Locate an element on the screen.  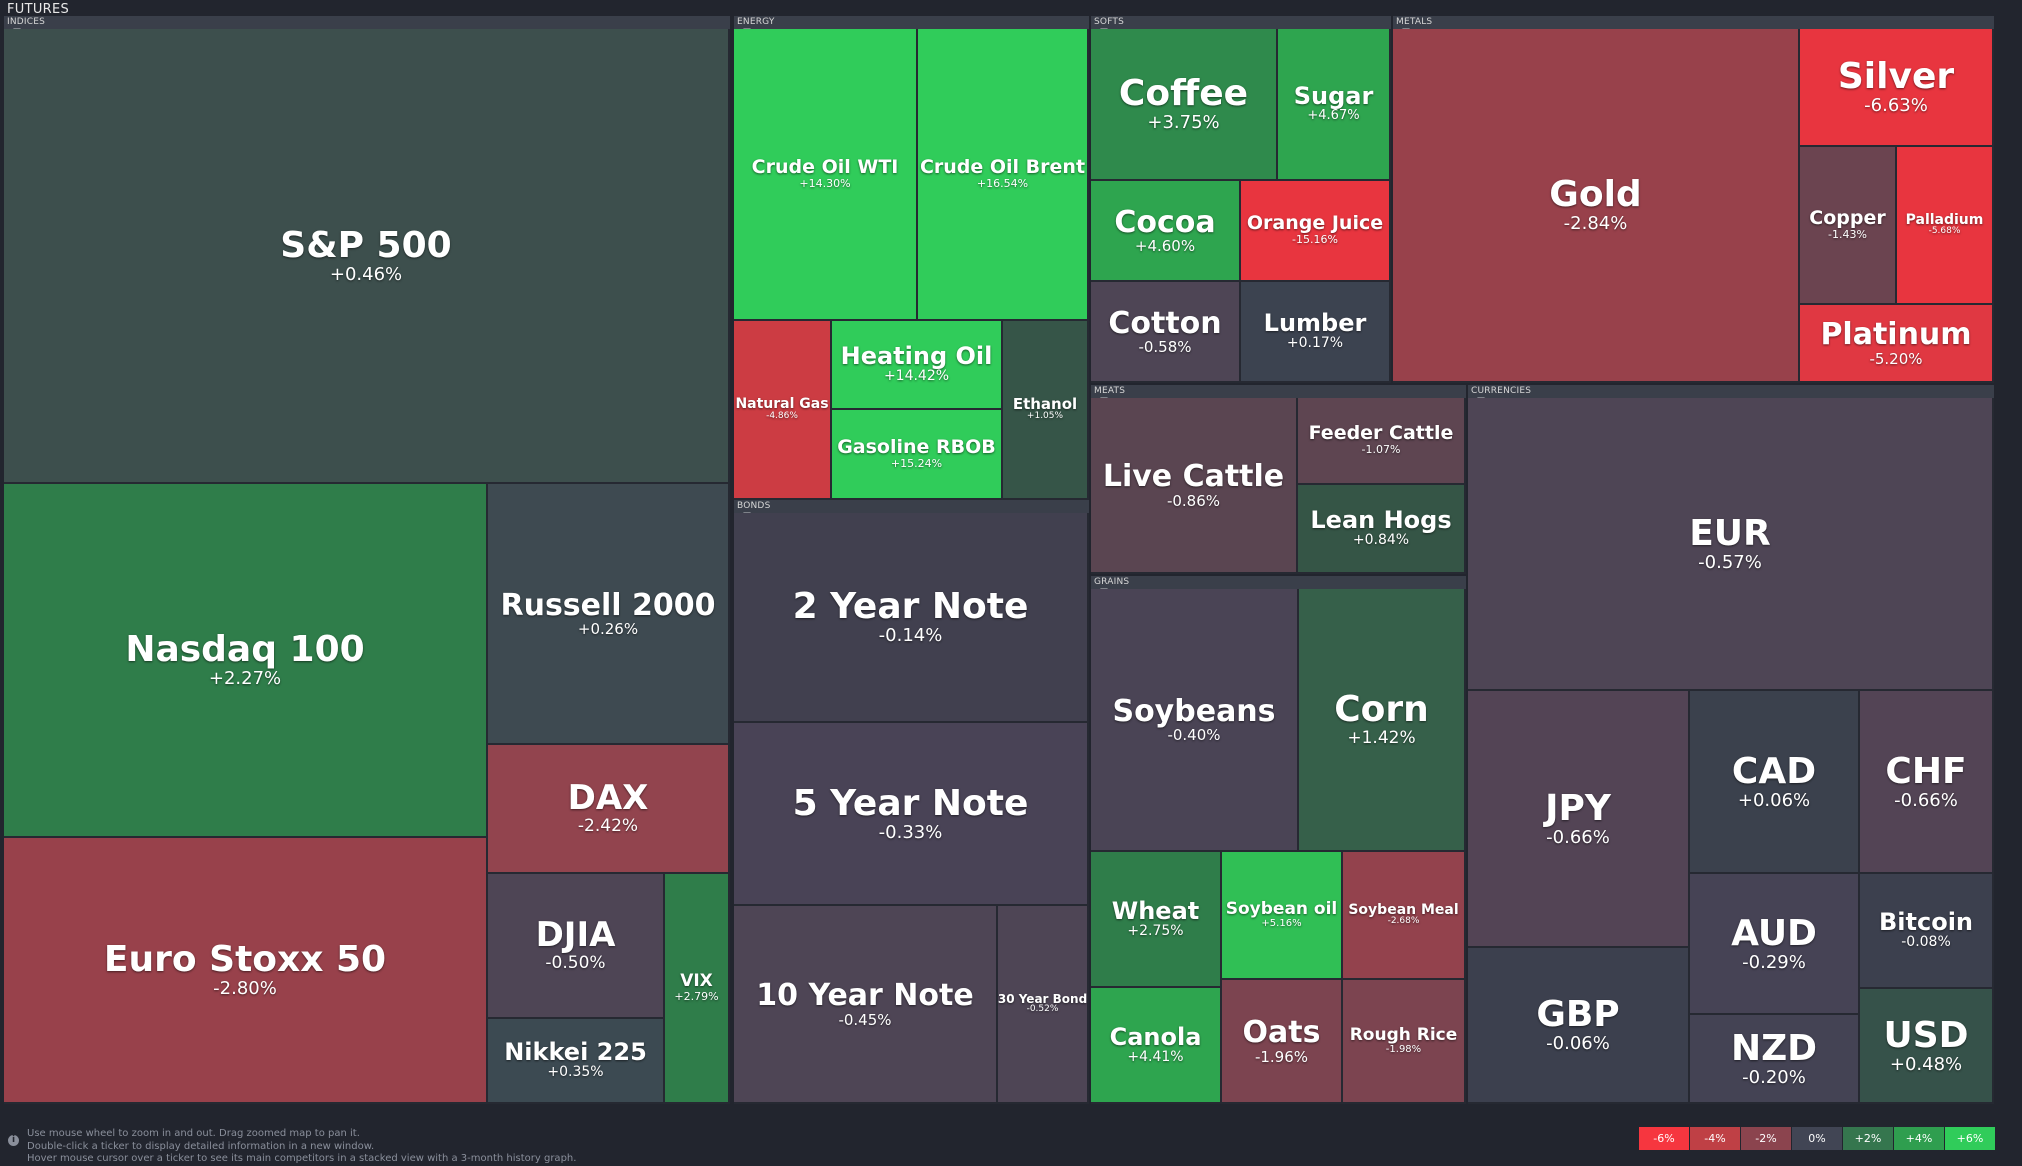
ticker-name: Gold is located at coordinates (1595, 195).